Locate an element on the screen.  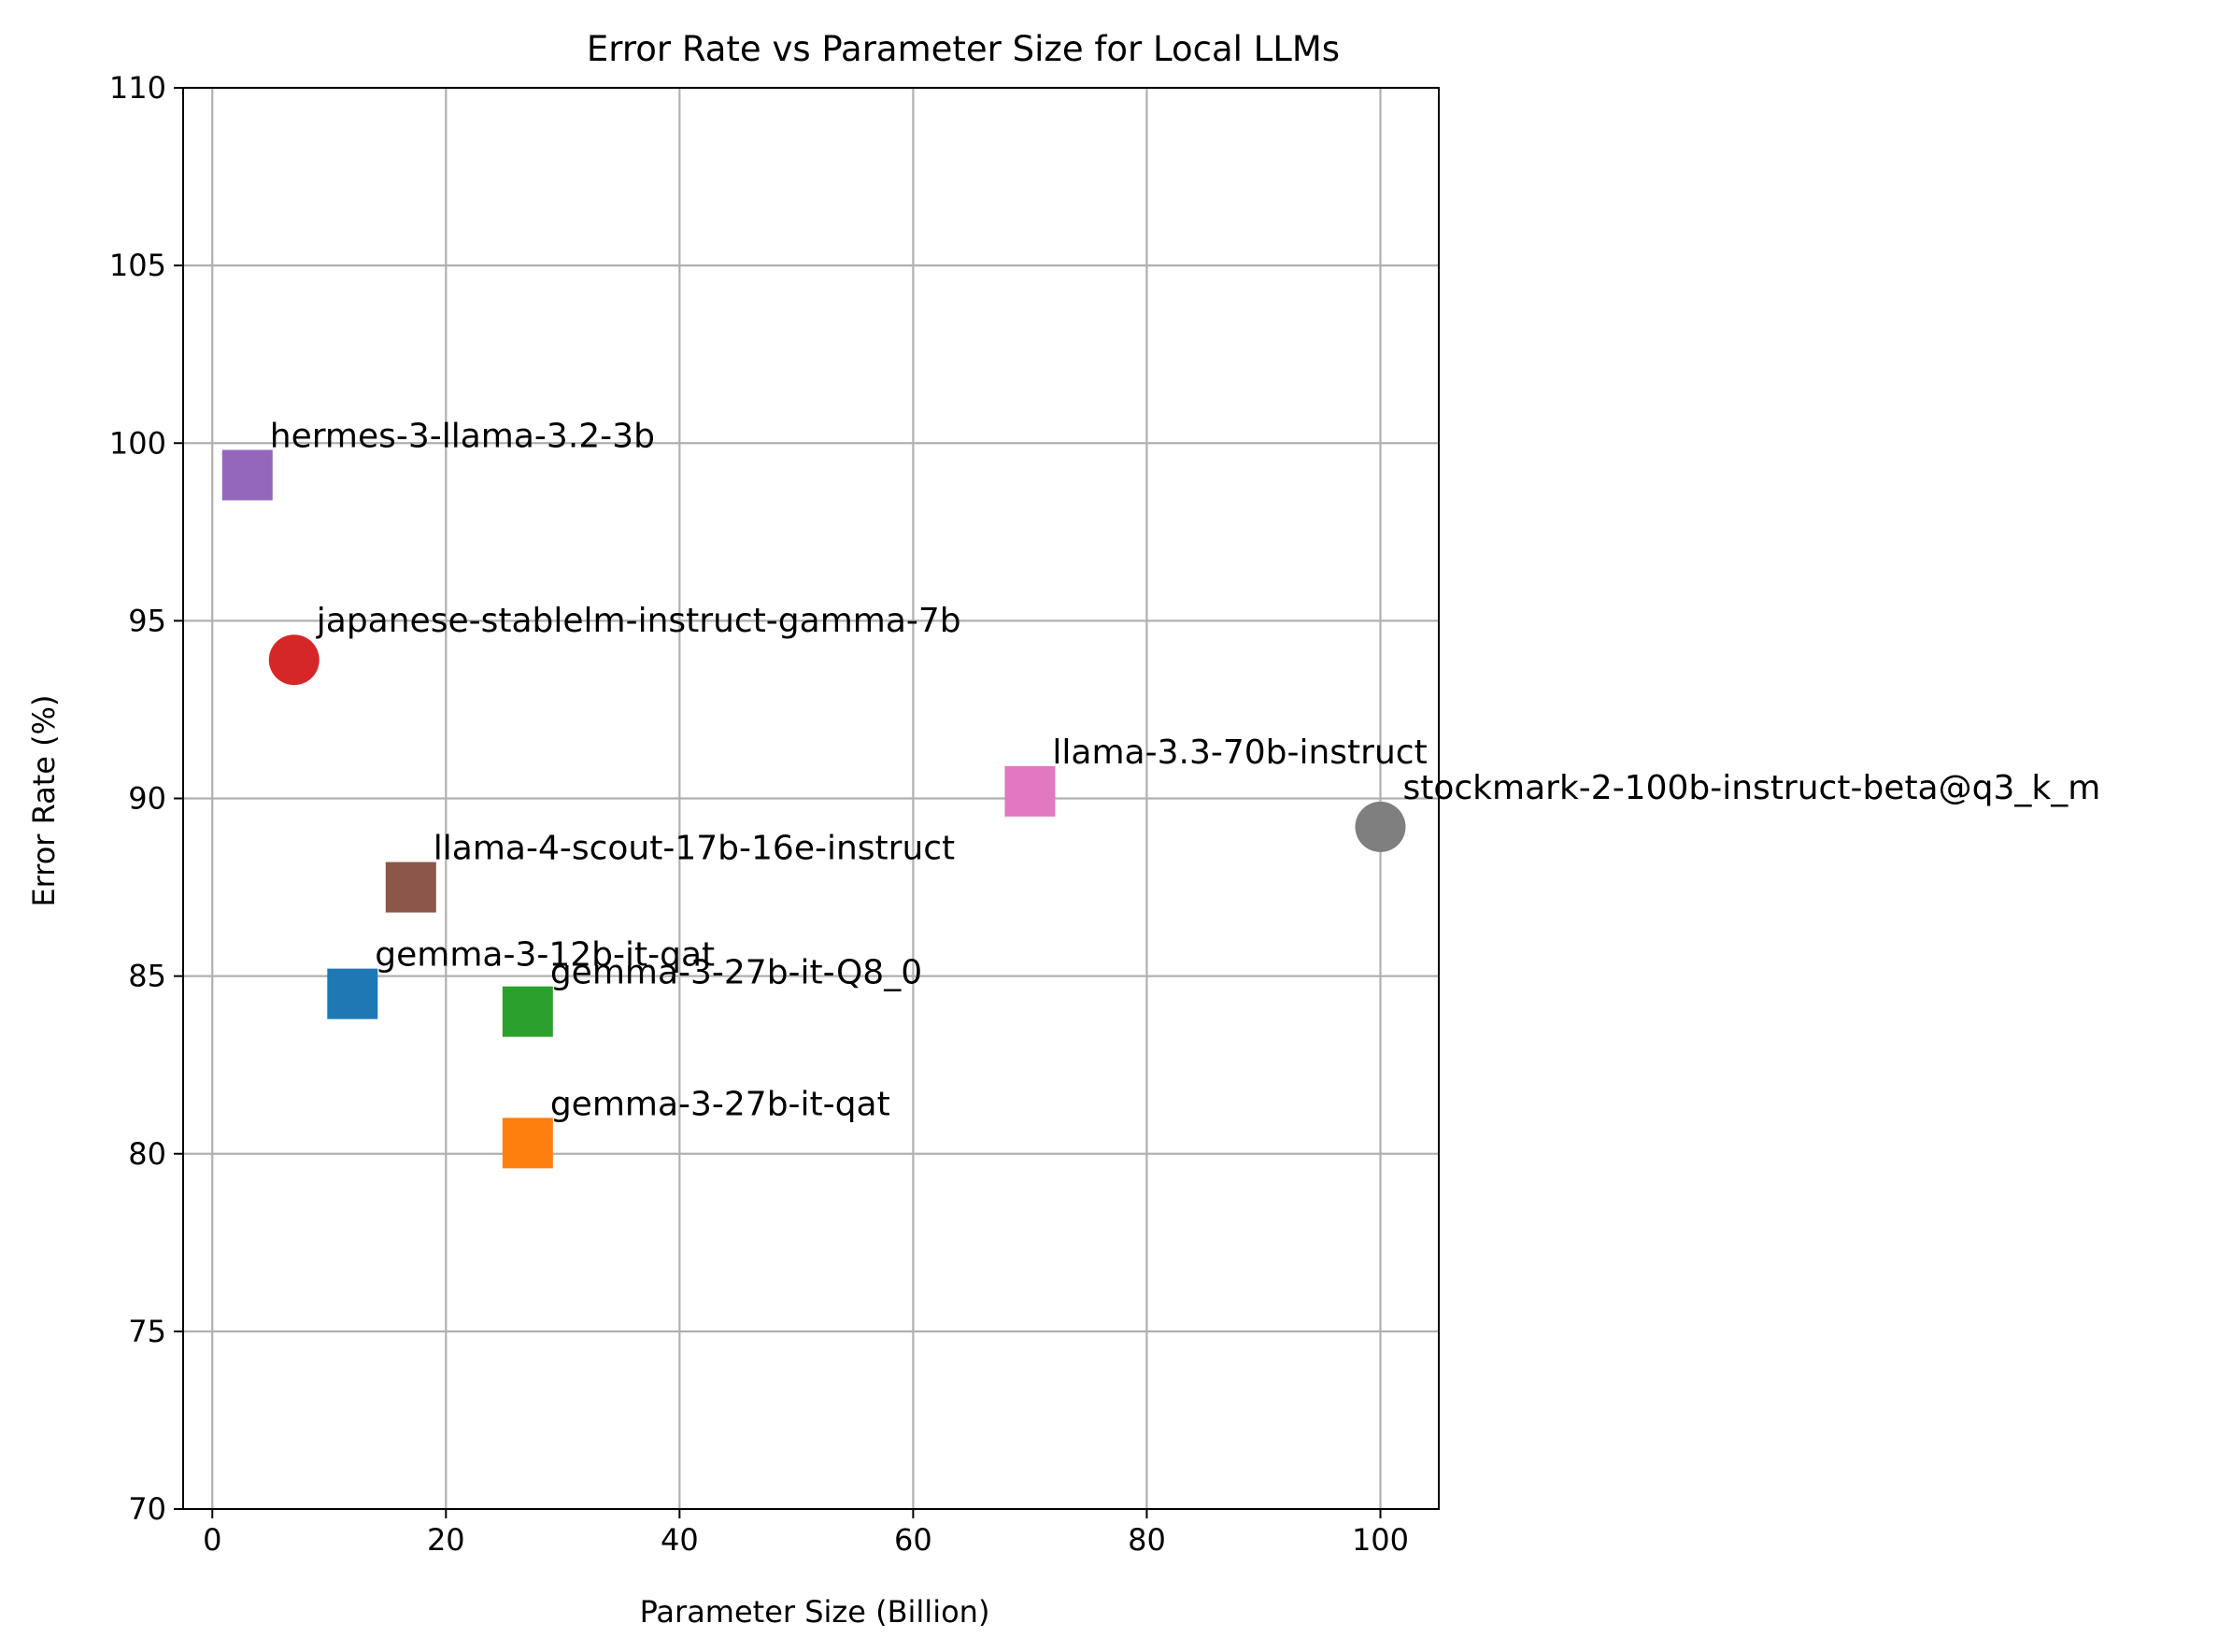
x-tick-label: 80 is located at coordinates (1147, 1540).